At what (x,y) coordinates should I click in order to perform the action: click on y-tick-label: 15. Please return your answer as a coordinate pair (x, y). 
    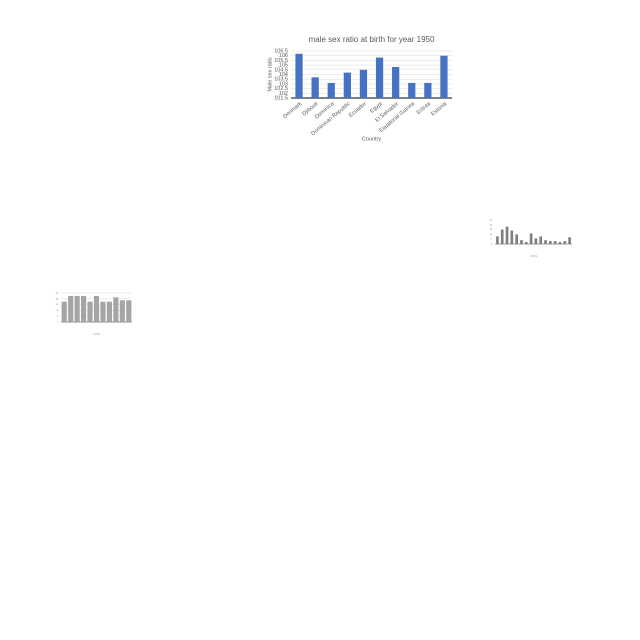
    Looking at the image, I should click on (491, 230).